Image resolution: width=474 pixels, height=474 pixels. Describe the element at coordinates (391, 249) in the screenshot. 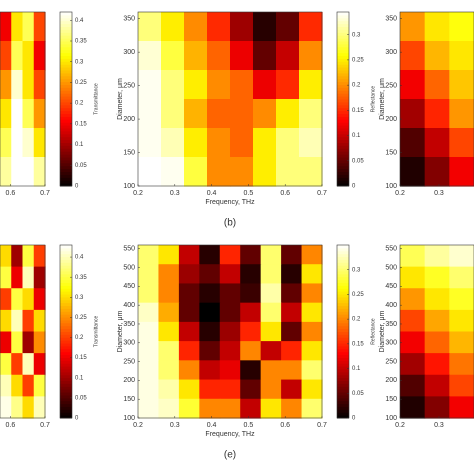

I see `y-tick-label: 550` at that location.